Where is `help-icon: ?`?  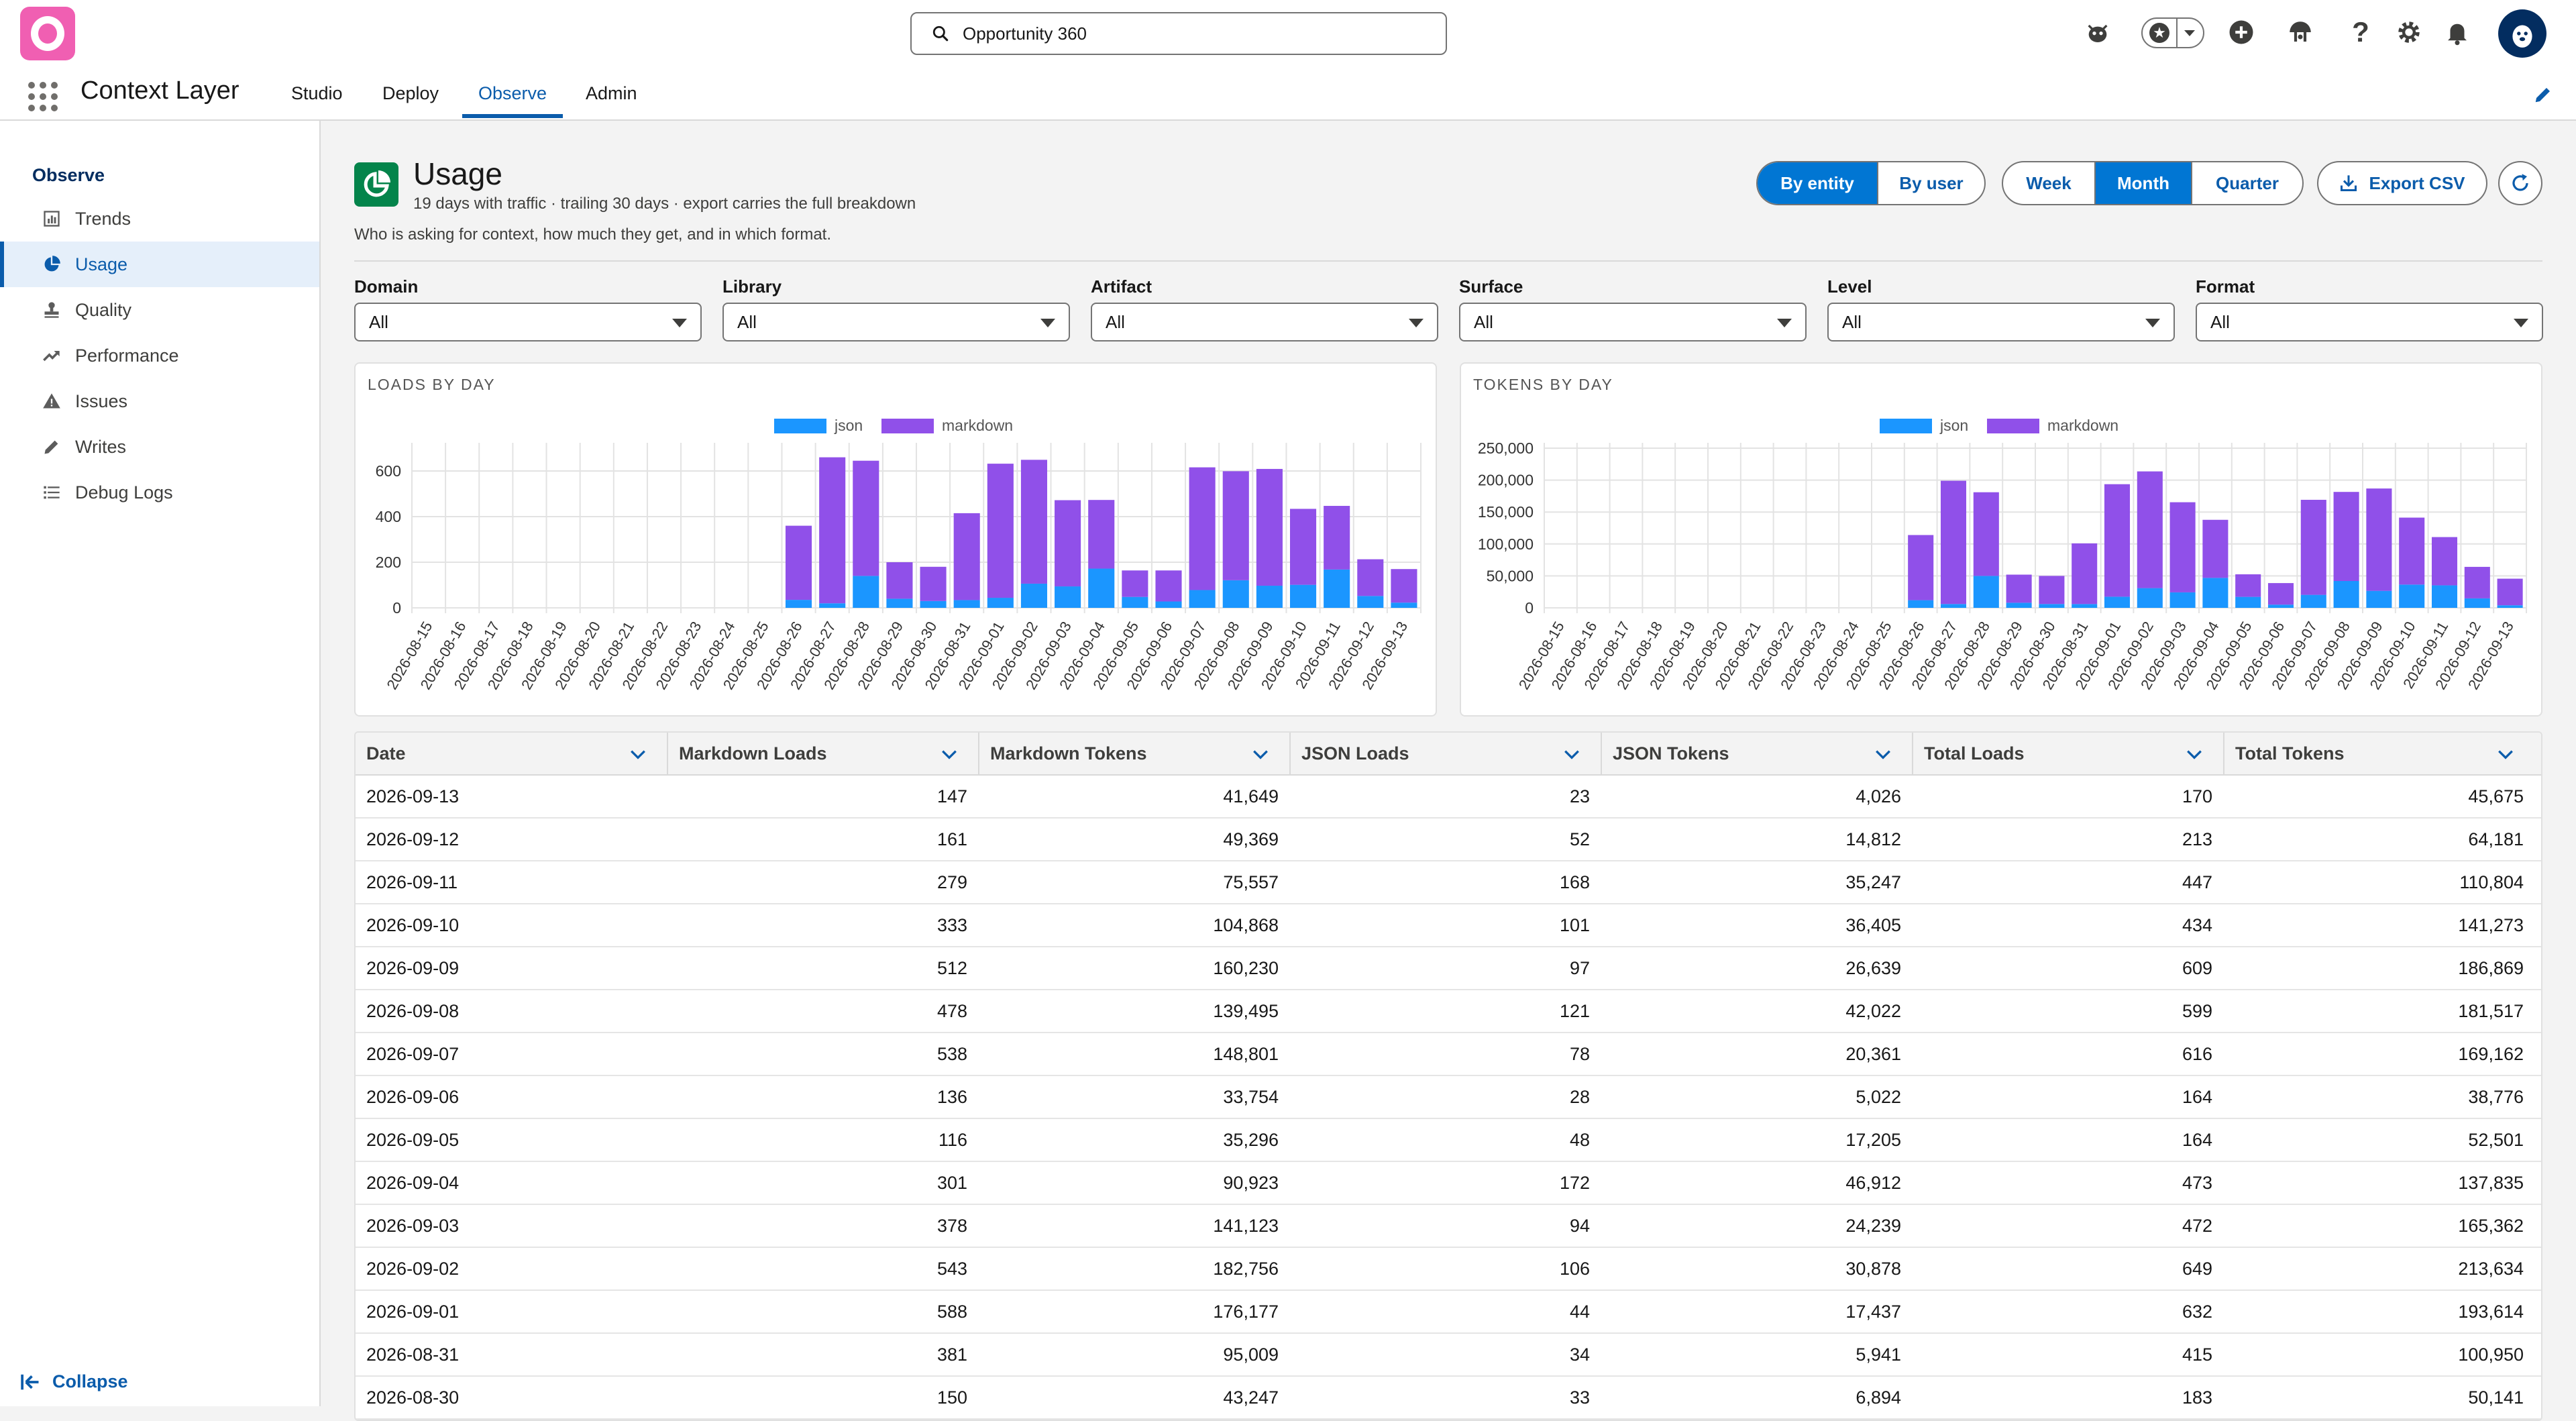 help-icon: ? is located at coordinates (2360, 32).